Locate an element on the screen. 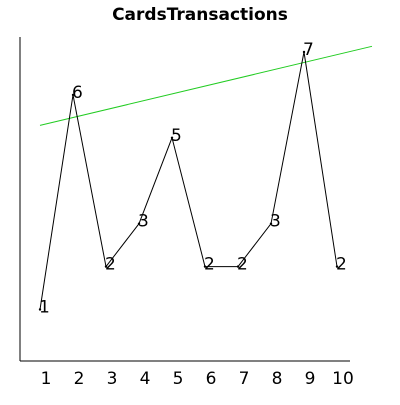 The height and width of the screenshot is (405, 400). chart-title: CardsTransactions is located at coordinates (200, 15).